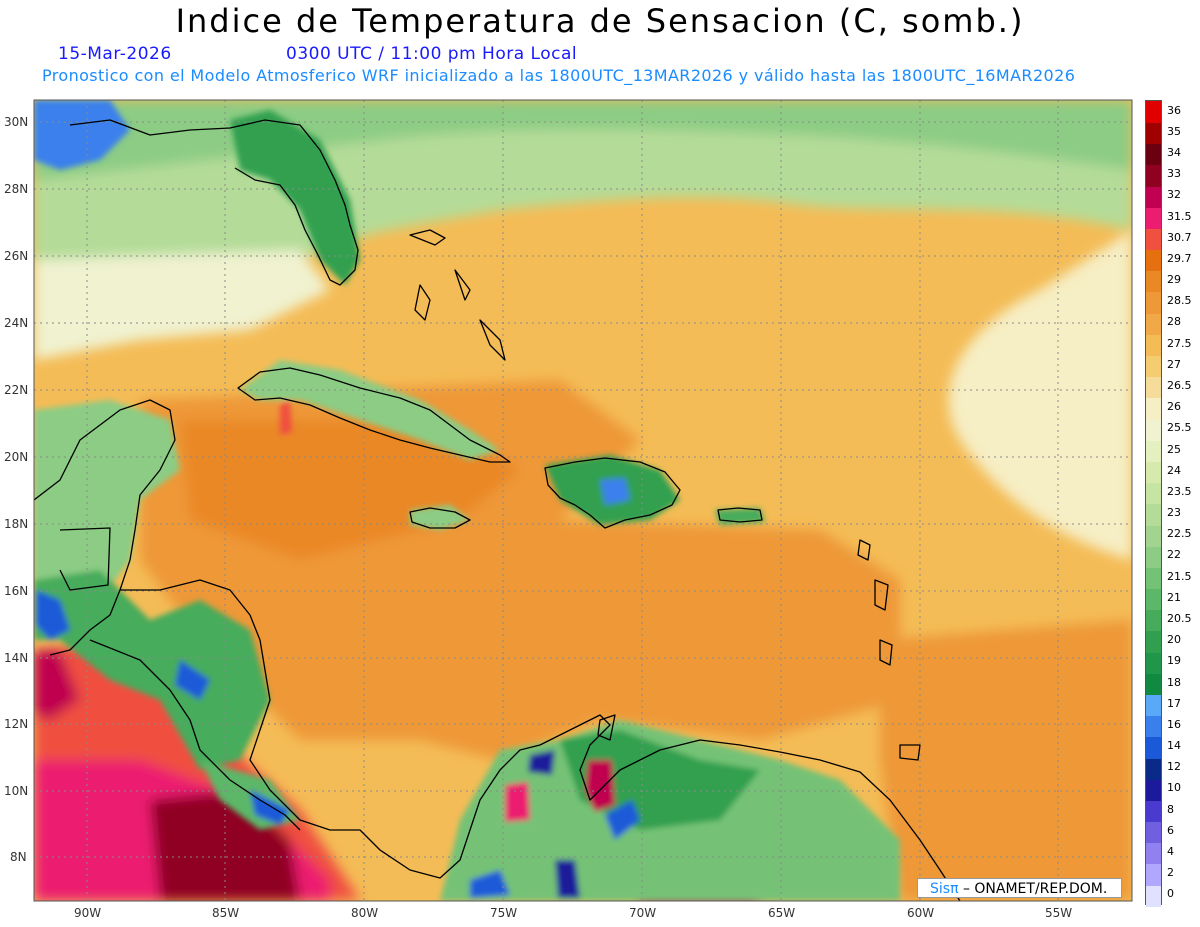  What do you see at coordinates (16, 591) in the screenshot?
I see `lat-label: 16N` at bounding box center [16, 591].